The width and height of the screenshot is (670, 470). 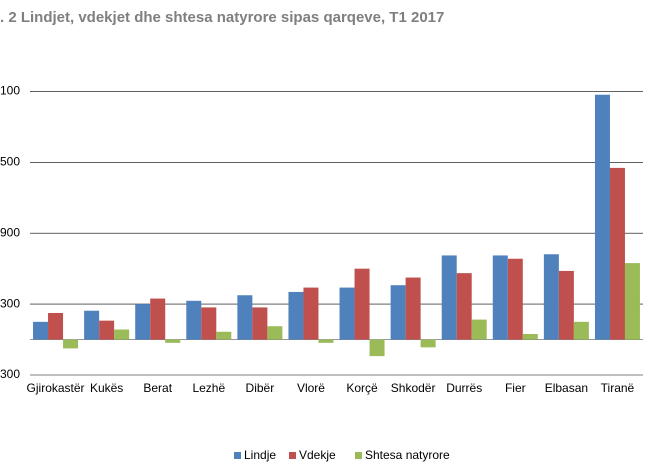 I want to click on x-tick-label: Vlorë, so click(x=311, y=388).